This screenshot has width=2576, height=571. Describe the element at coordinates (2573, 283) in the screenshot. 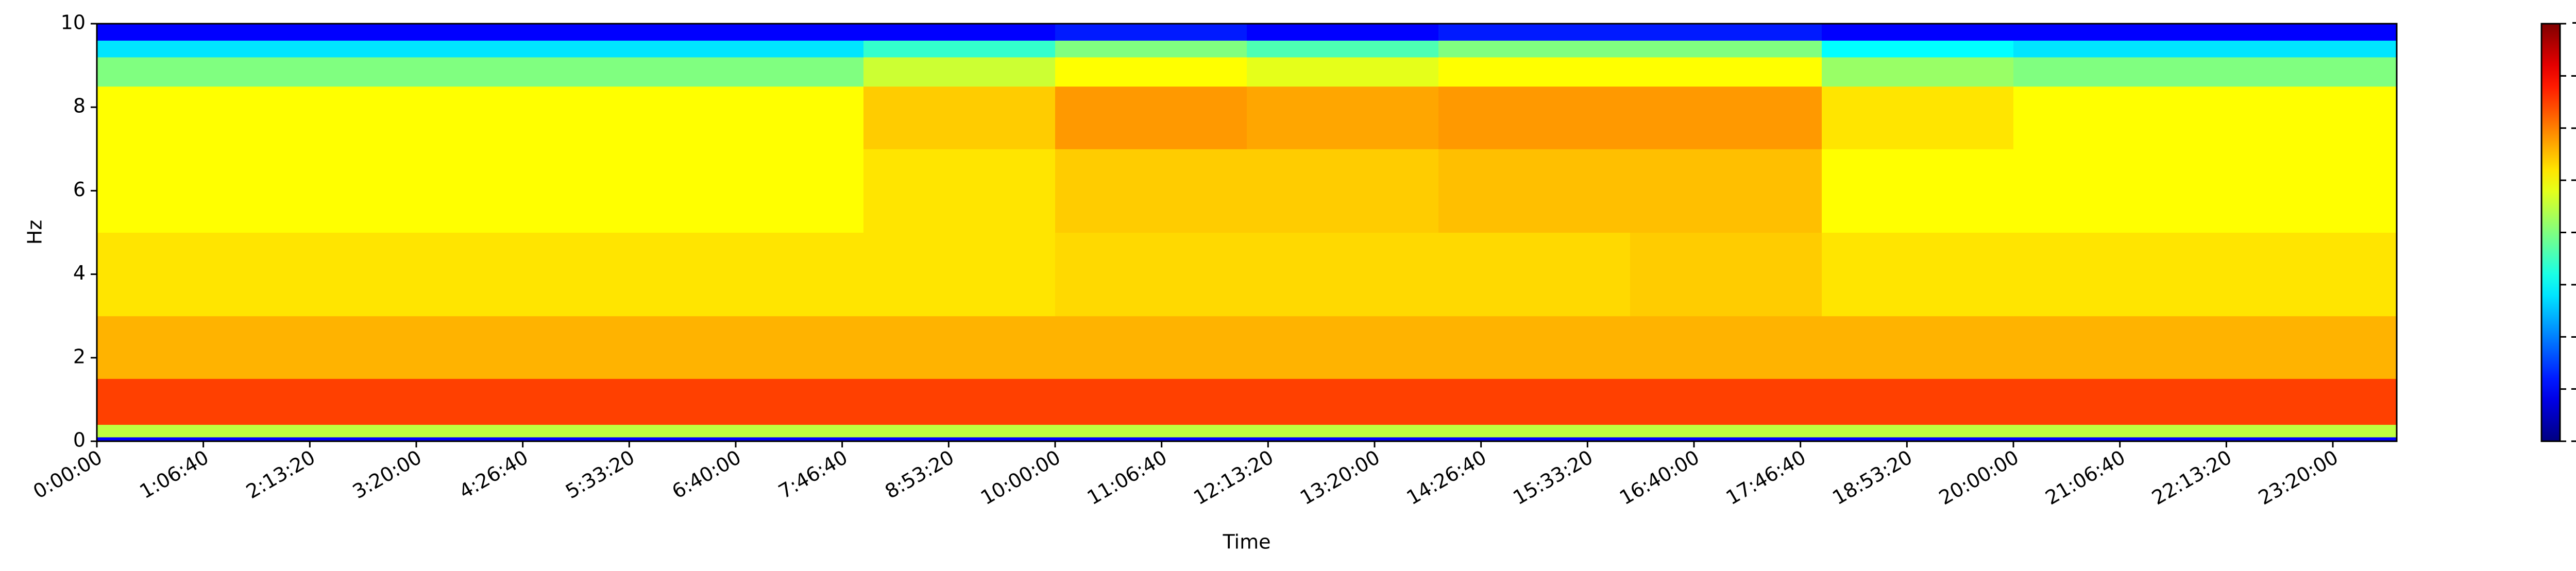

I see `colorbar-tick-label: -50 dB` at that location.